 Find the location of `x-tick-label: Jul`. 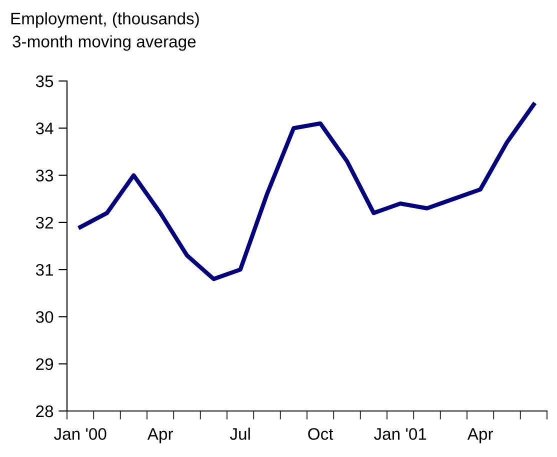

x-tick-label: Jul is located at coordinates (240, 434).